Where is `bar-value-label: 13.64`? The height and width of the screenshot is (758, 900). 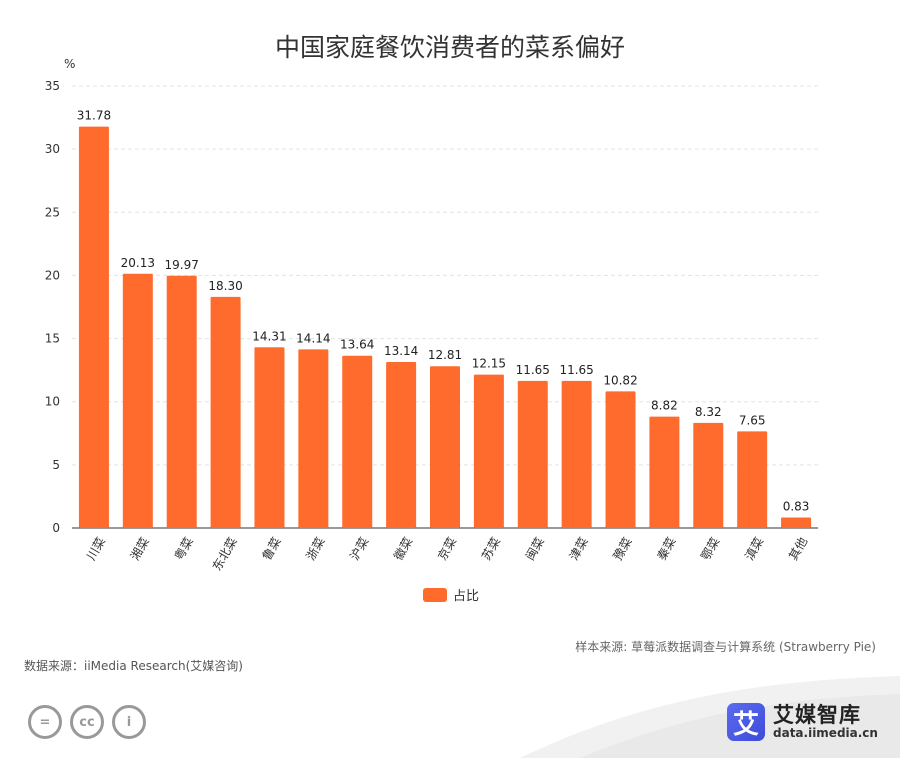
bar-value-label: 13.64 is located at coordinates (357, 345).